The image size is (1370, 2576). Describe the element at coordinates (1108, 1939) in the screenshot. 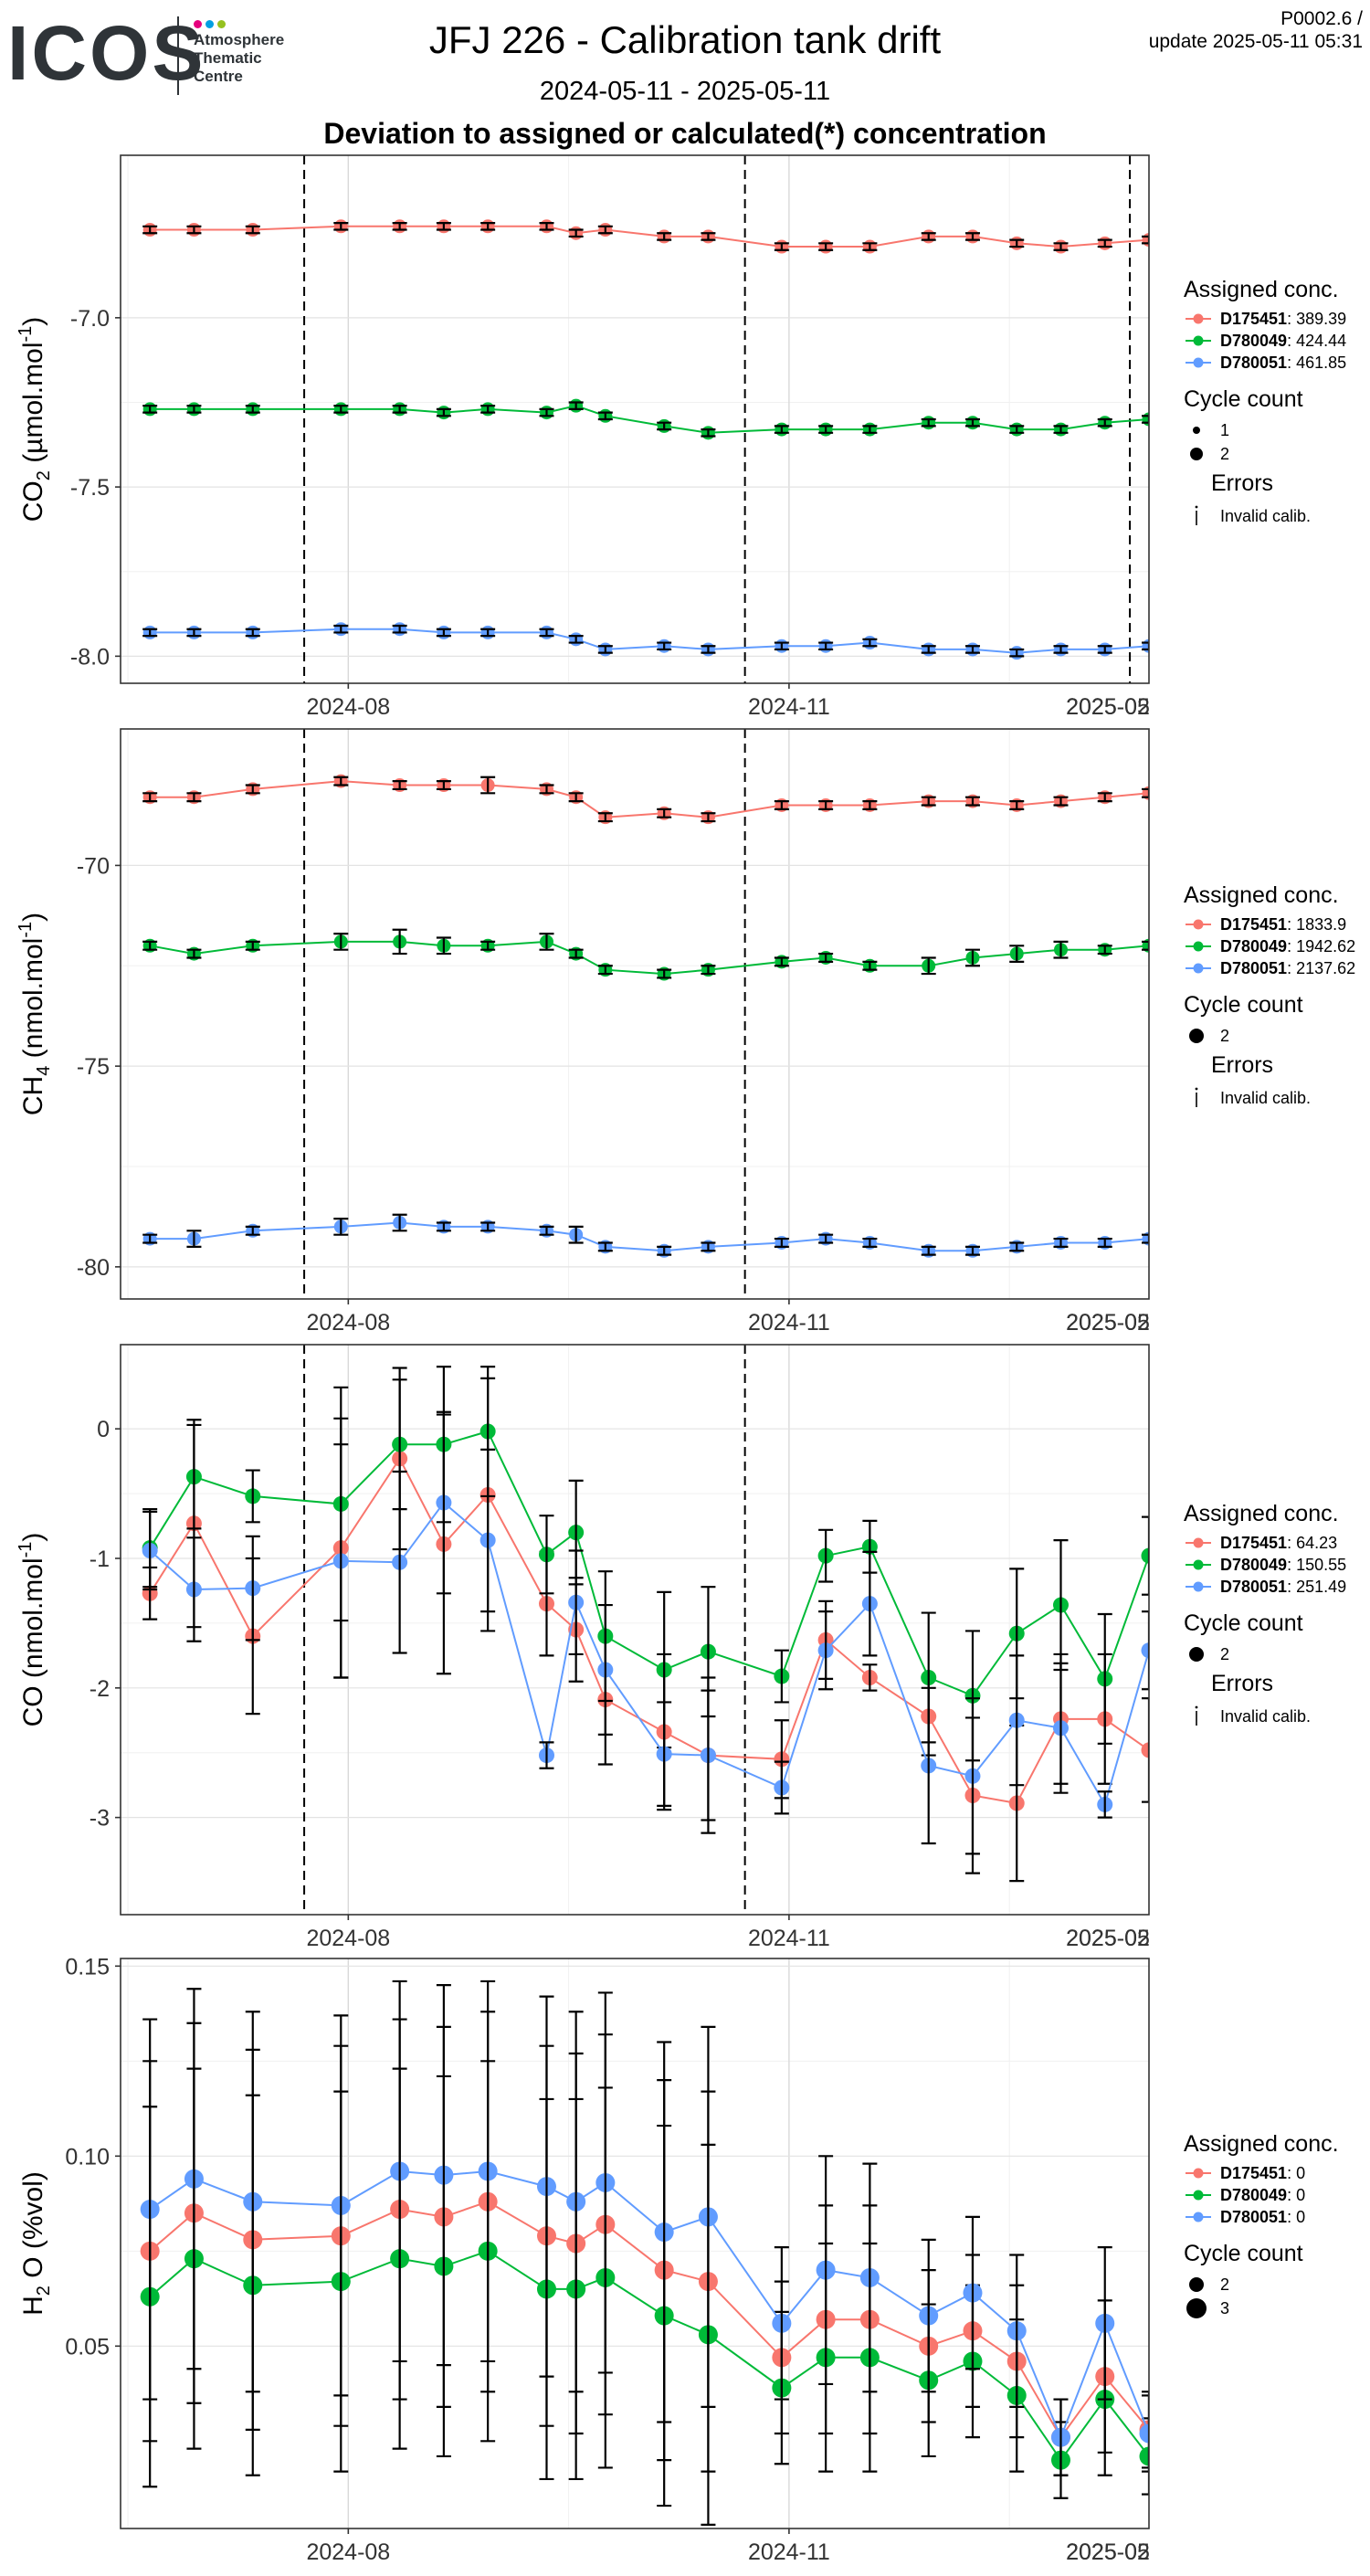

I see `x-tick-label: 2025-02` at that location.